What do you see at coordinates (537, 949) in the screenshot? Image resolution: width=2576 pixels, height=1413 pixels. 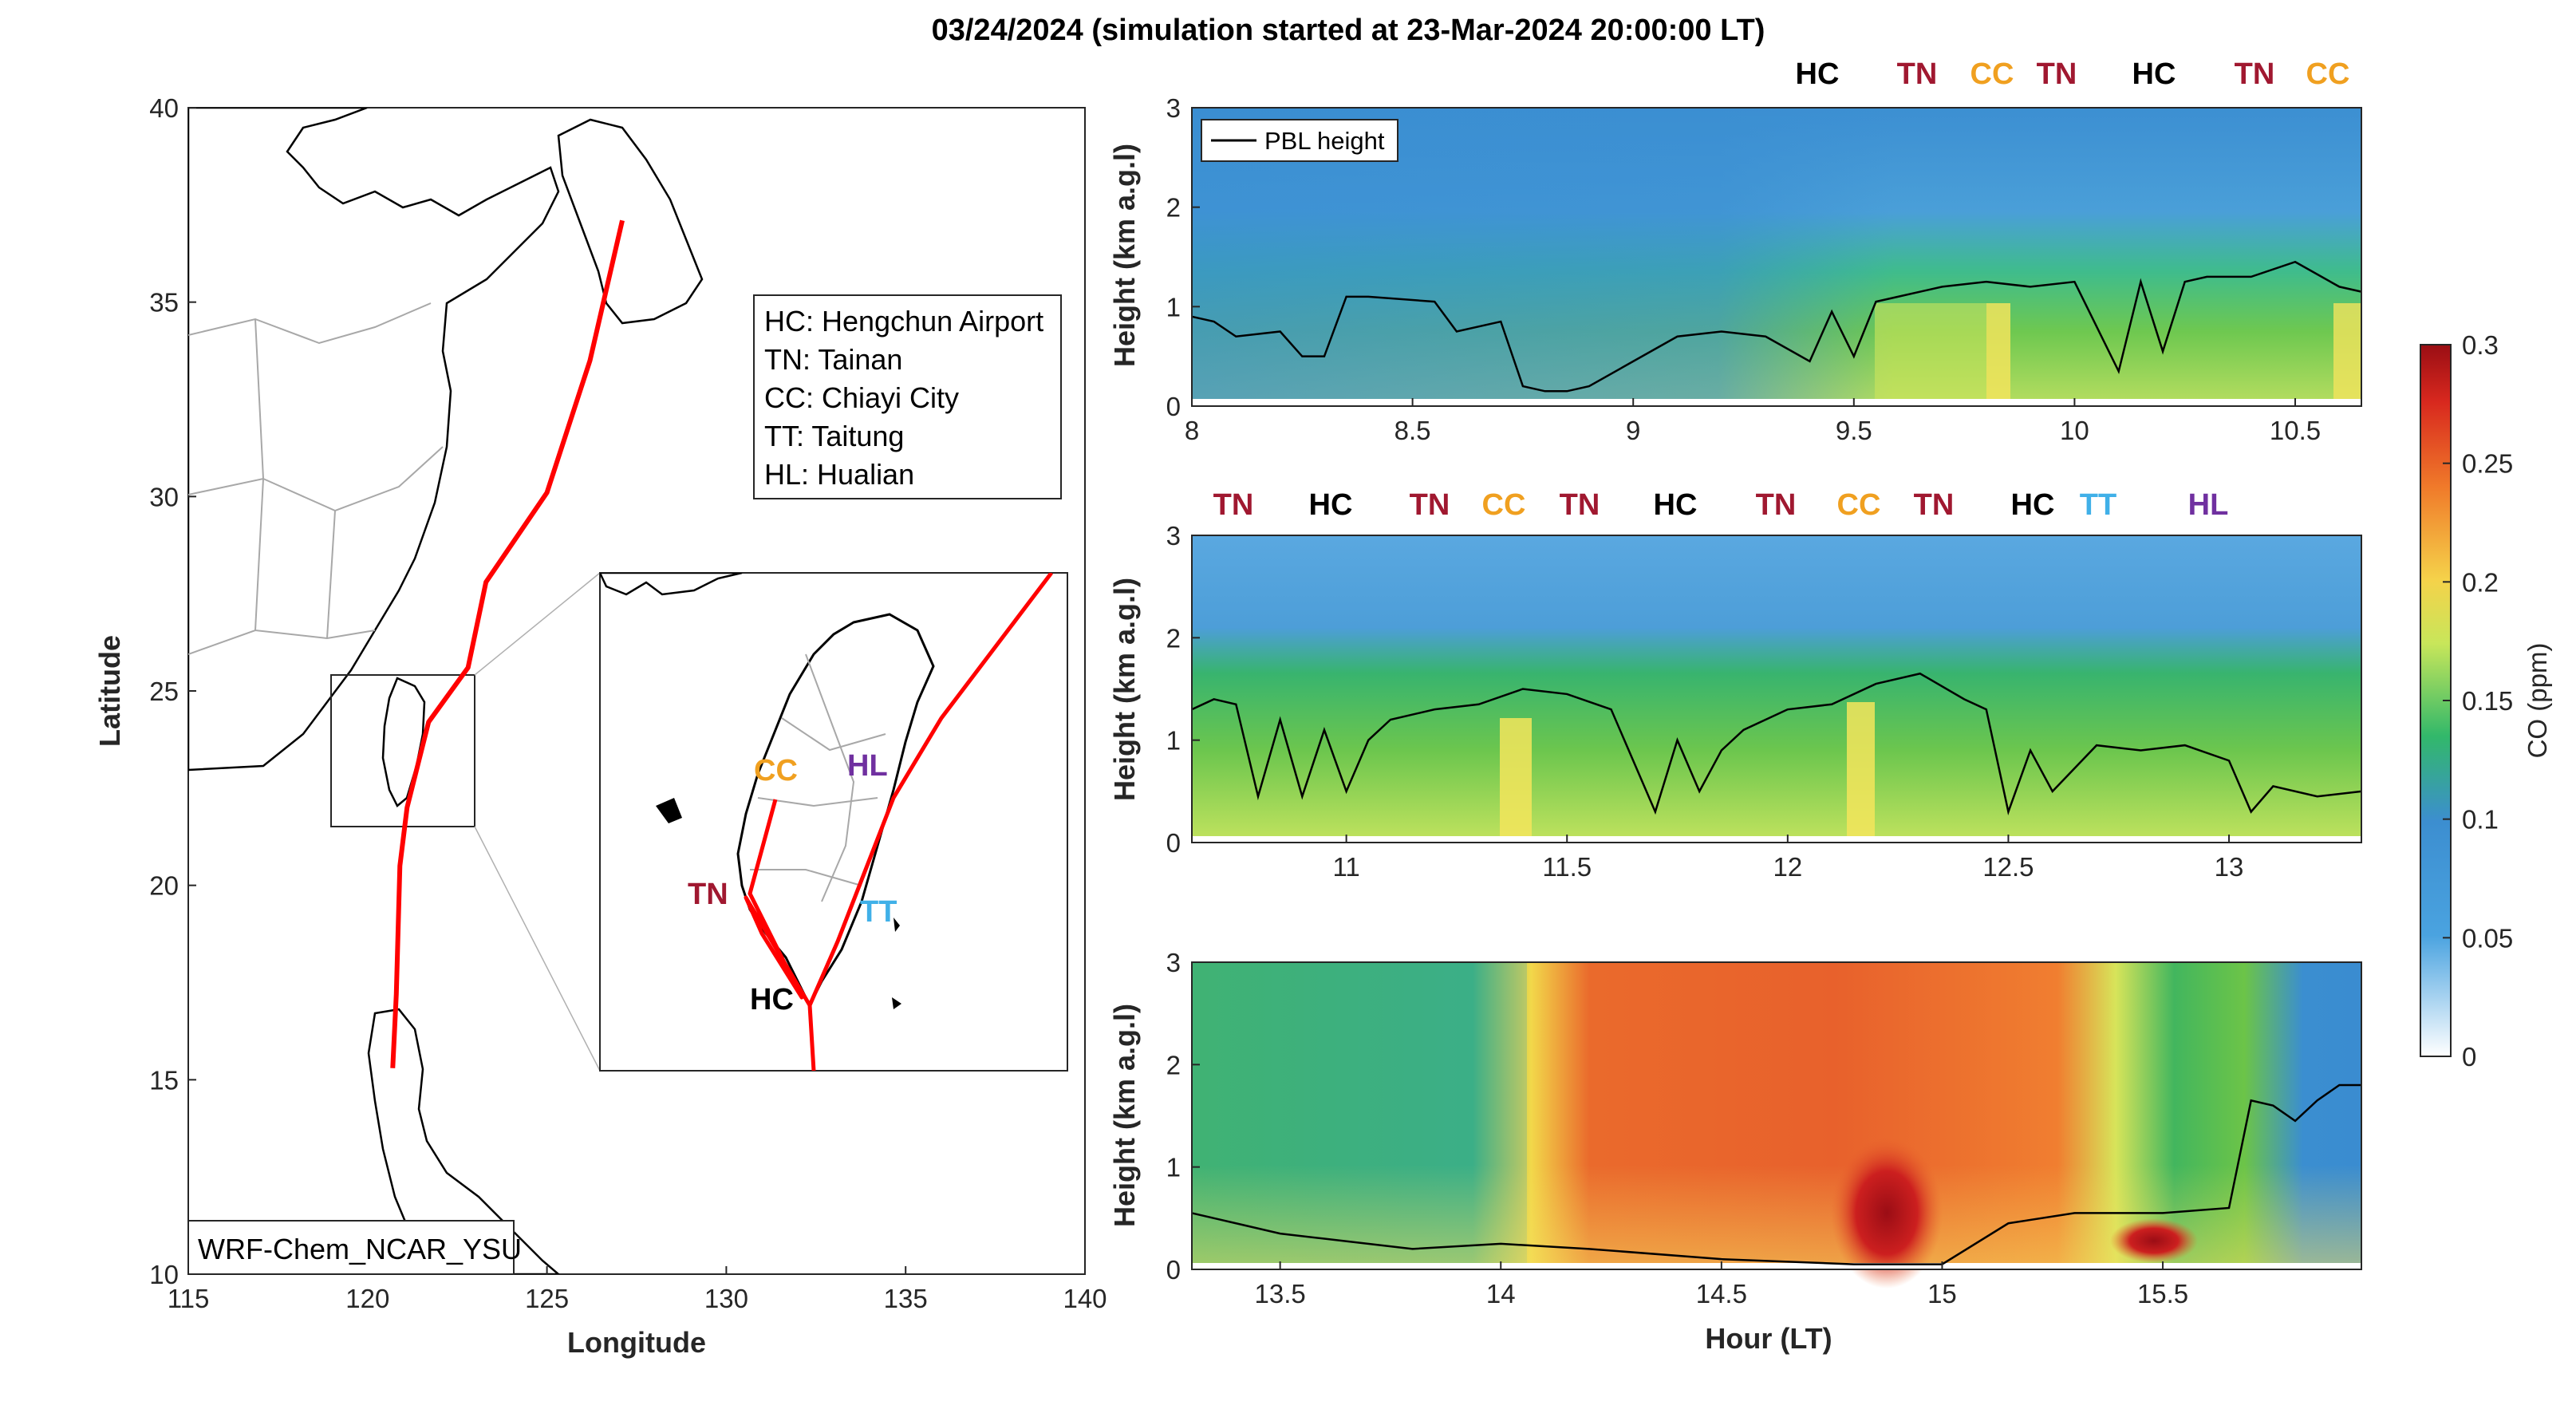 I see `inset-connector-bottom` at bounding box center [537, 949].